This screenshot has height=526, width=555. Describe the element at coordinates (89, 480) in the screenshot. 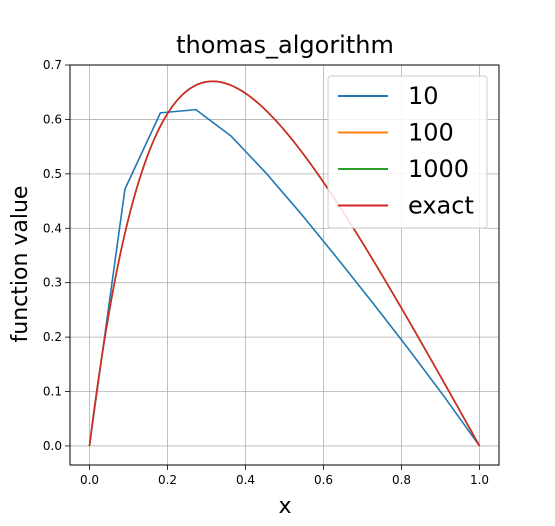

I see `x-tick-label: 0.0` at that location.